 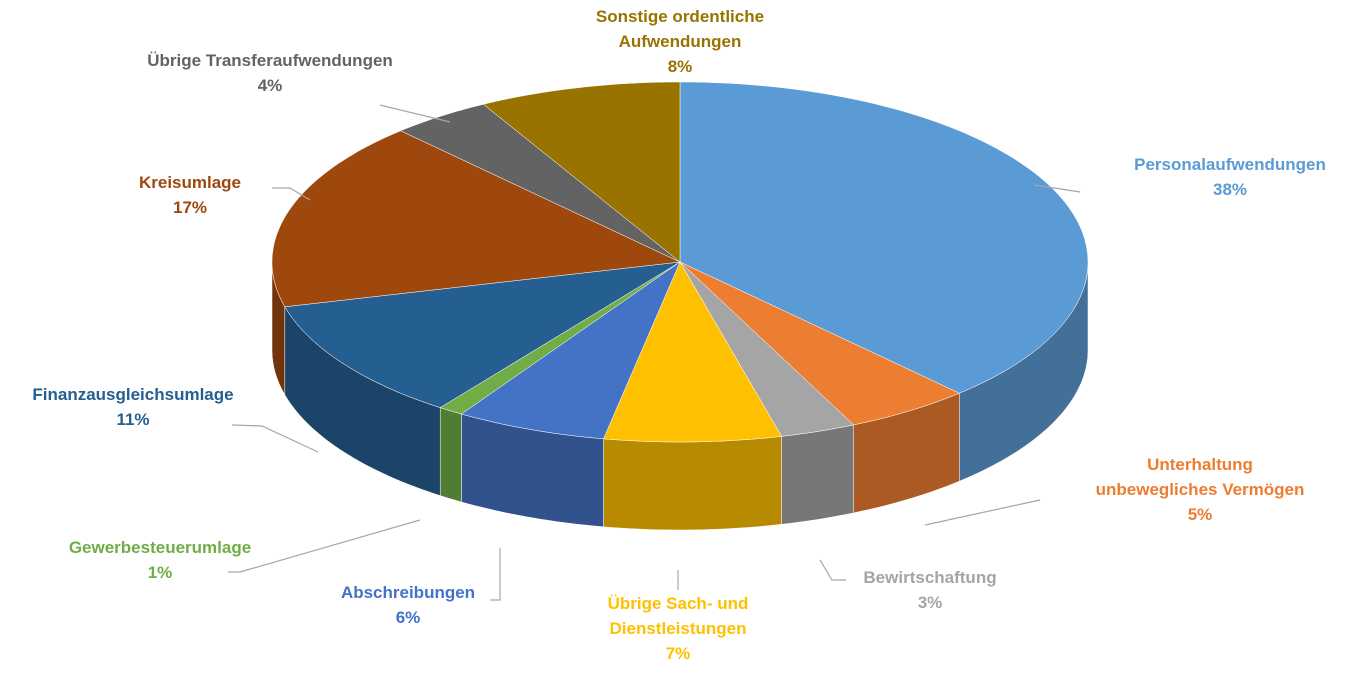 I want to click on label-value: 11%, so click(x=133, y=419).